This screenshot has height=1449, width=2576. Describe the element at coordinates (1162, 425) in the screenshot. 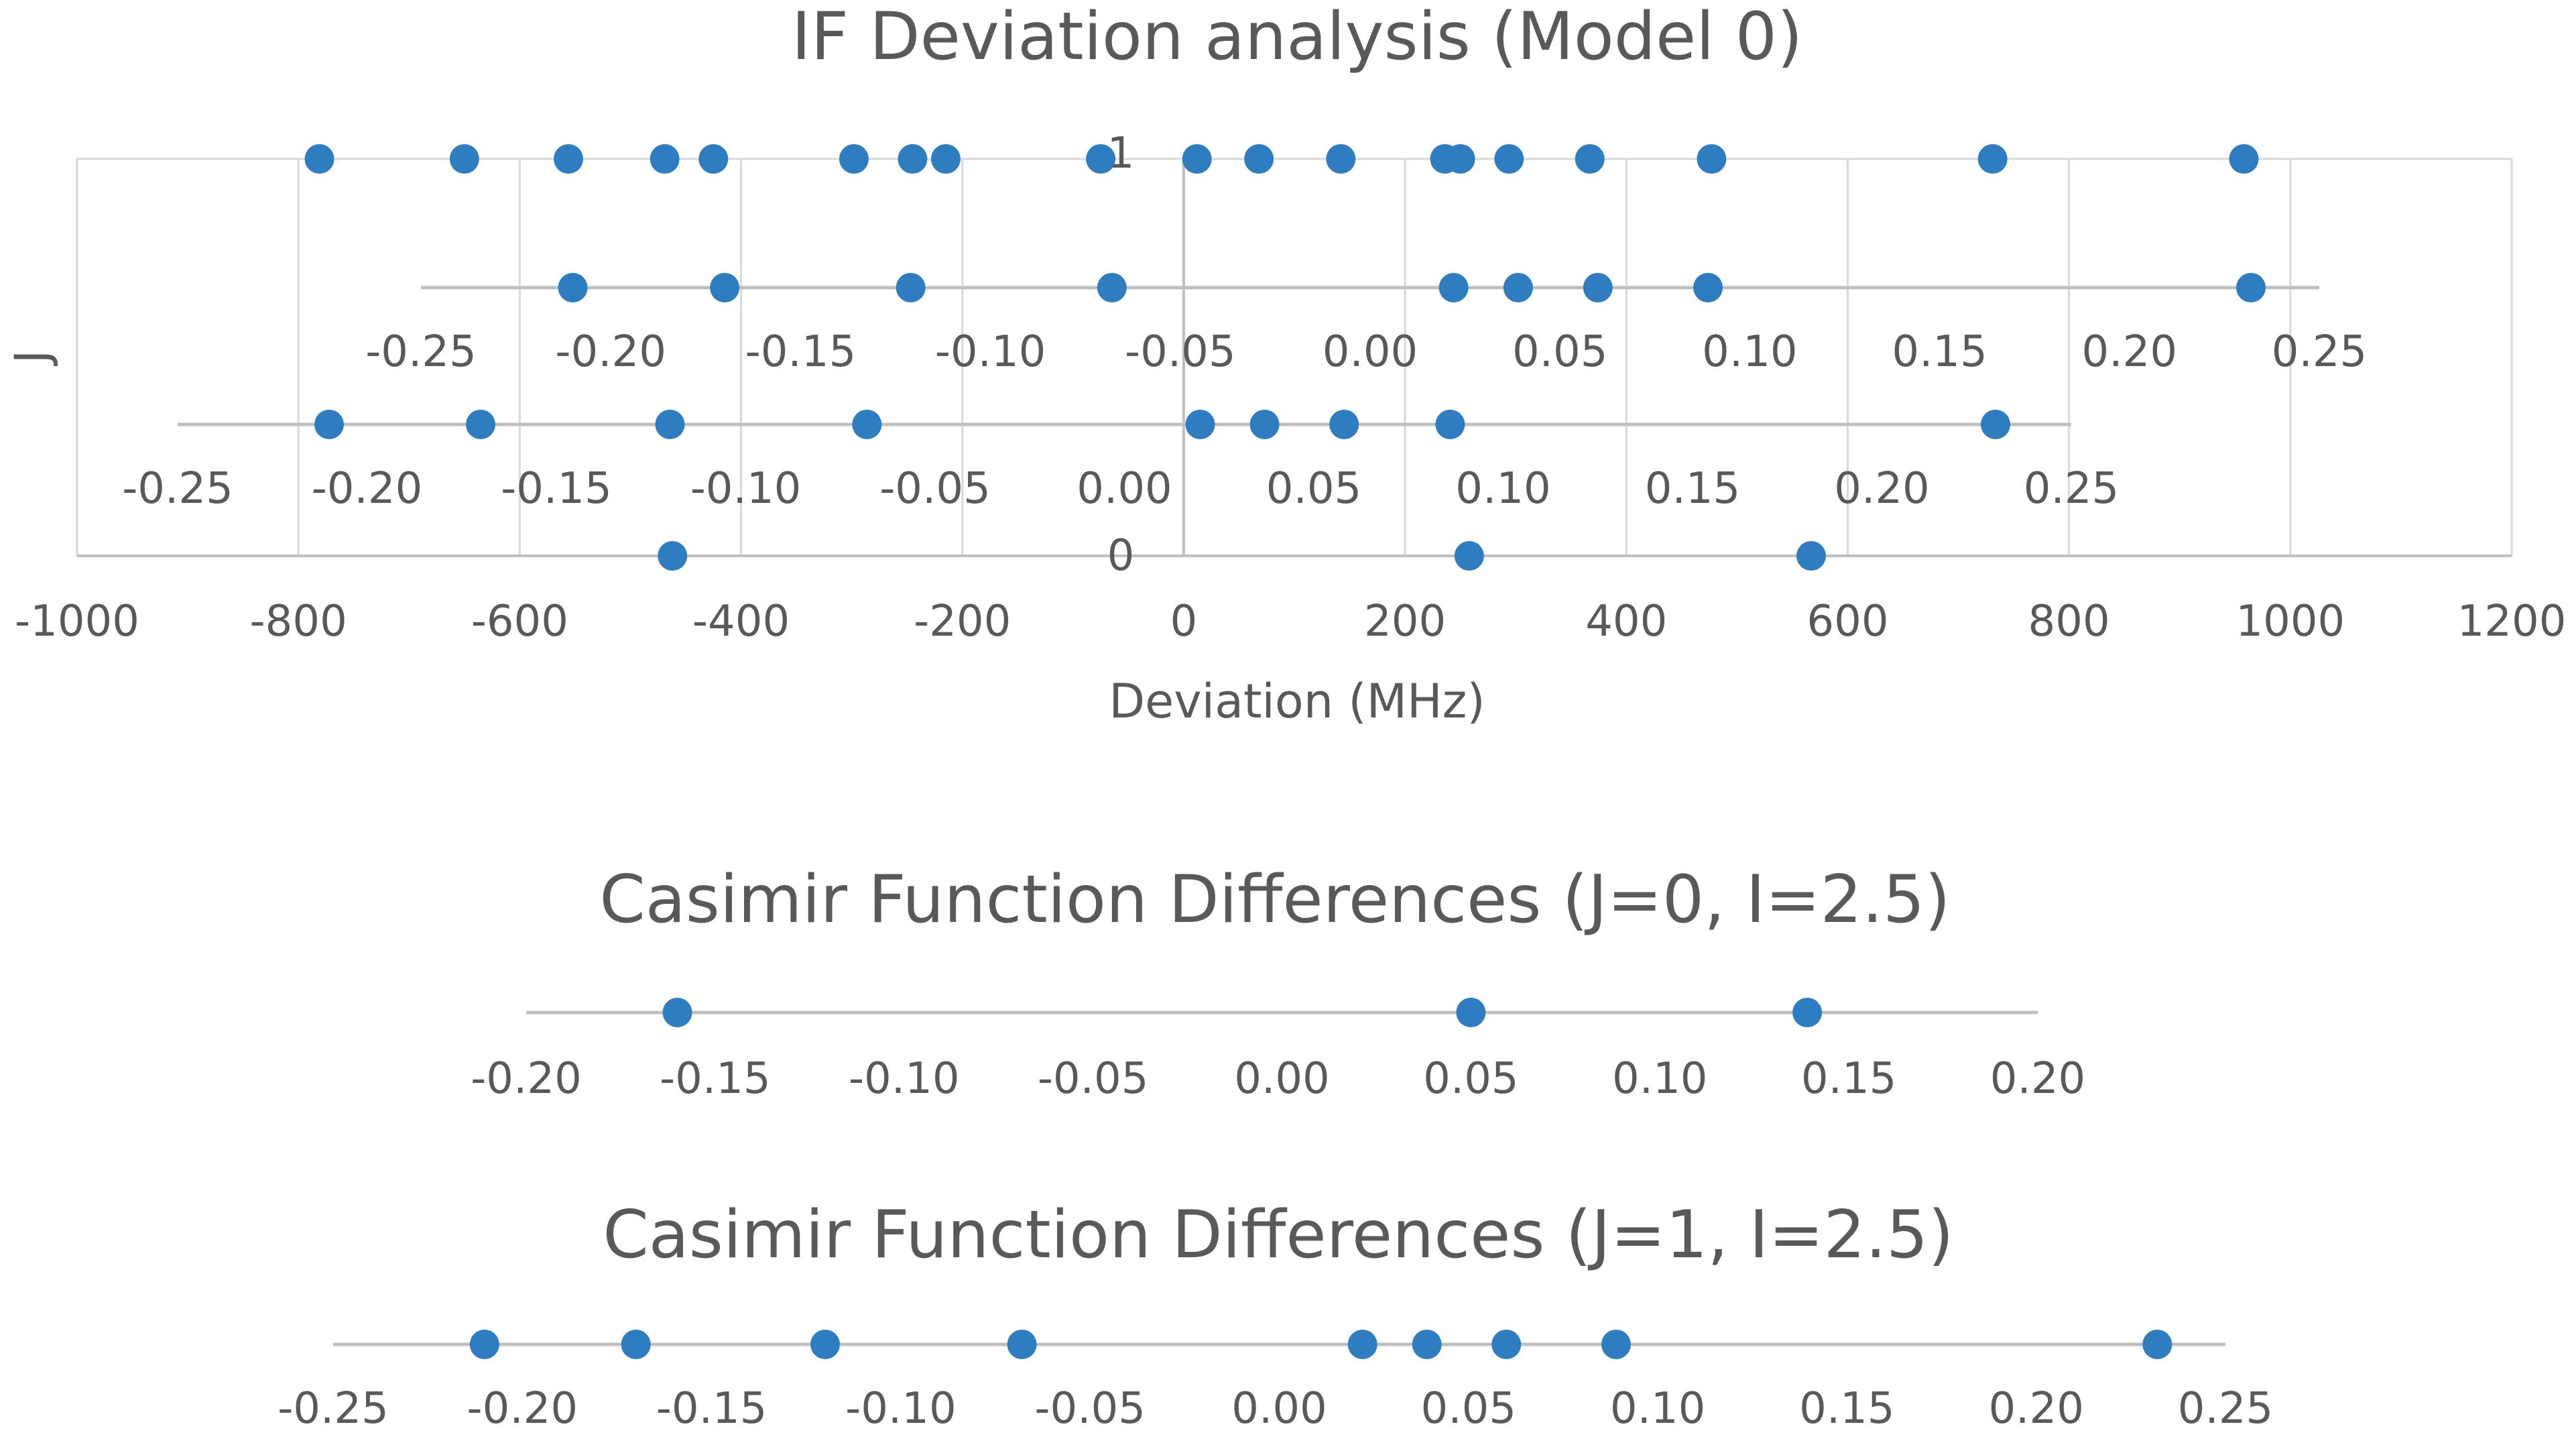

I see `overlay-j0-points` at that location.